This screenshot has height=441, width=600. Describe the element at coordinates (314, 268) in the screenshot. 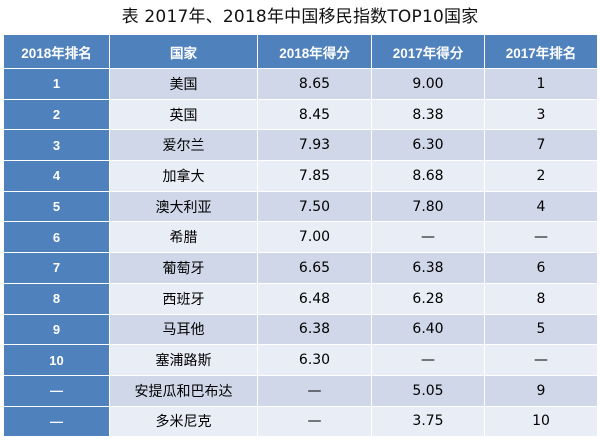

I see `cell-score-2018: 6.65` at that location.